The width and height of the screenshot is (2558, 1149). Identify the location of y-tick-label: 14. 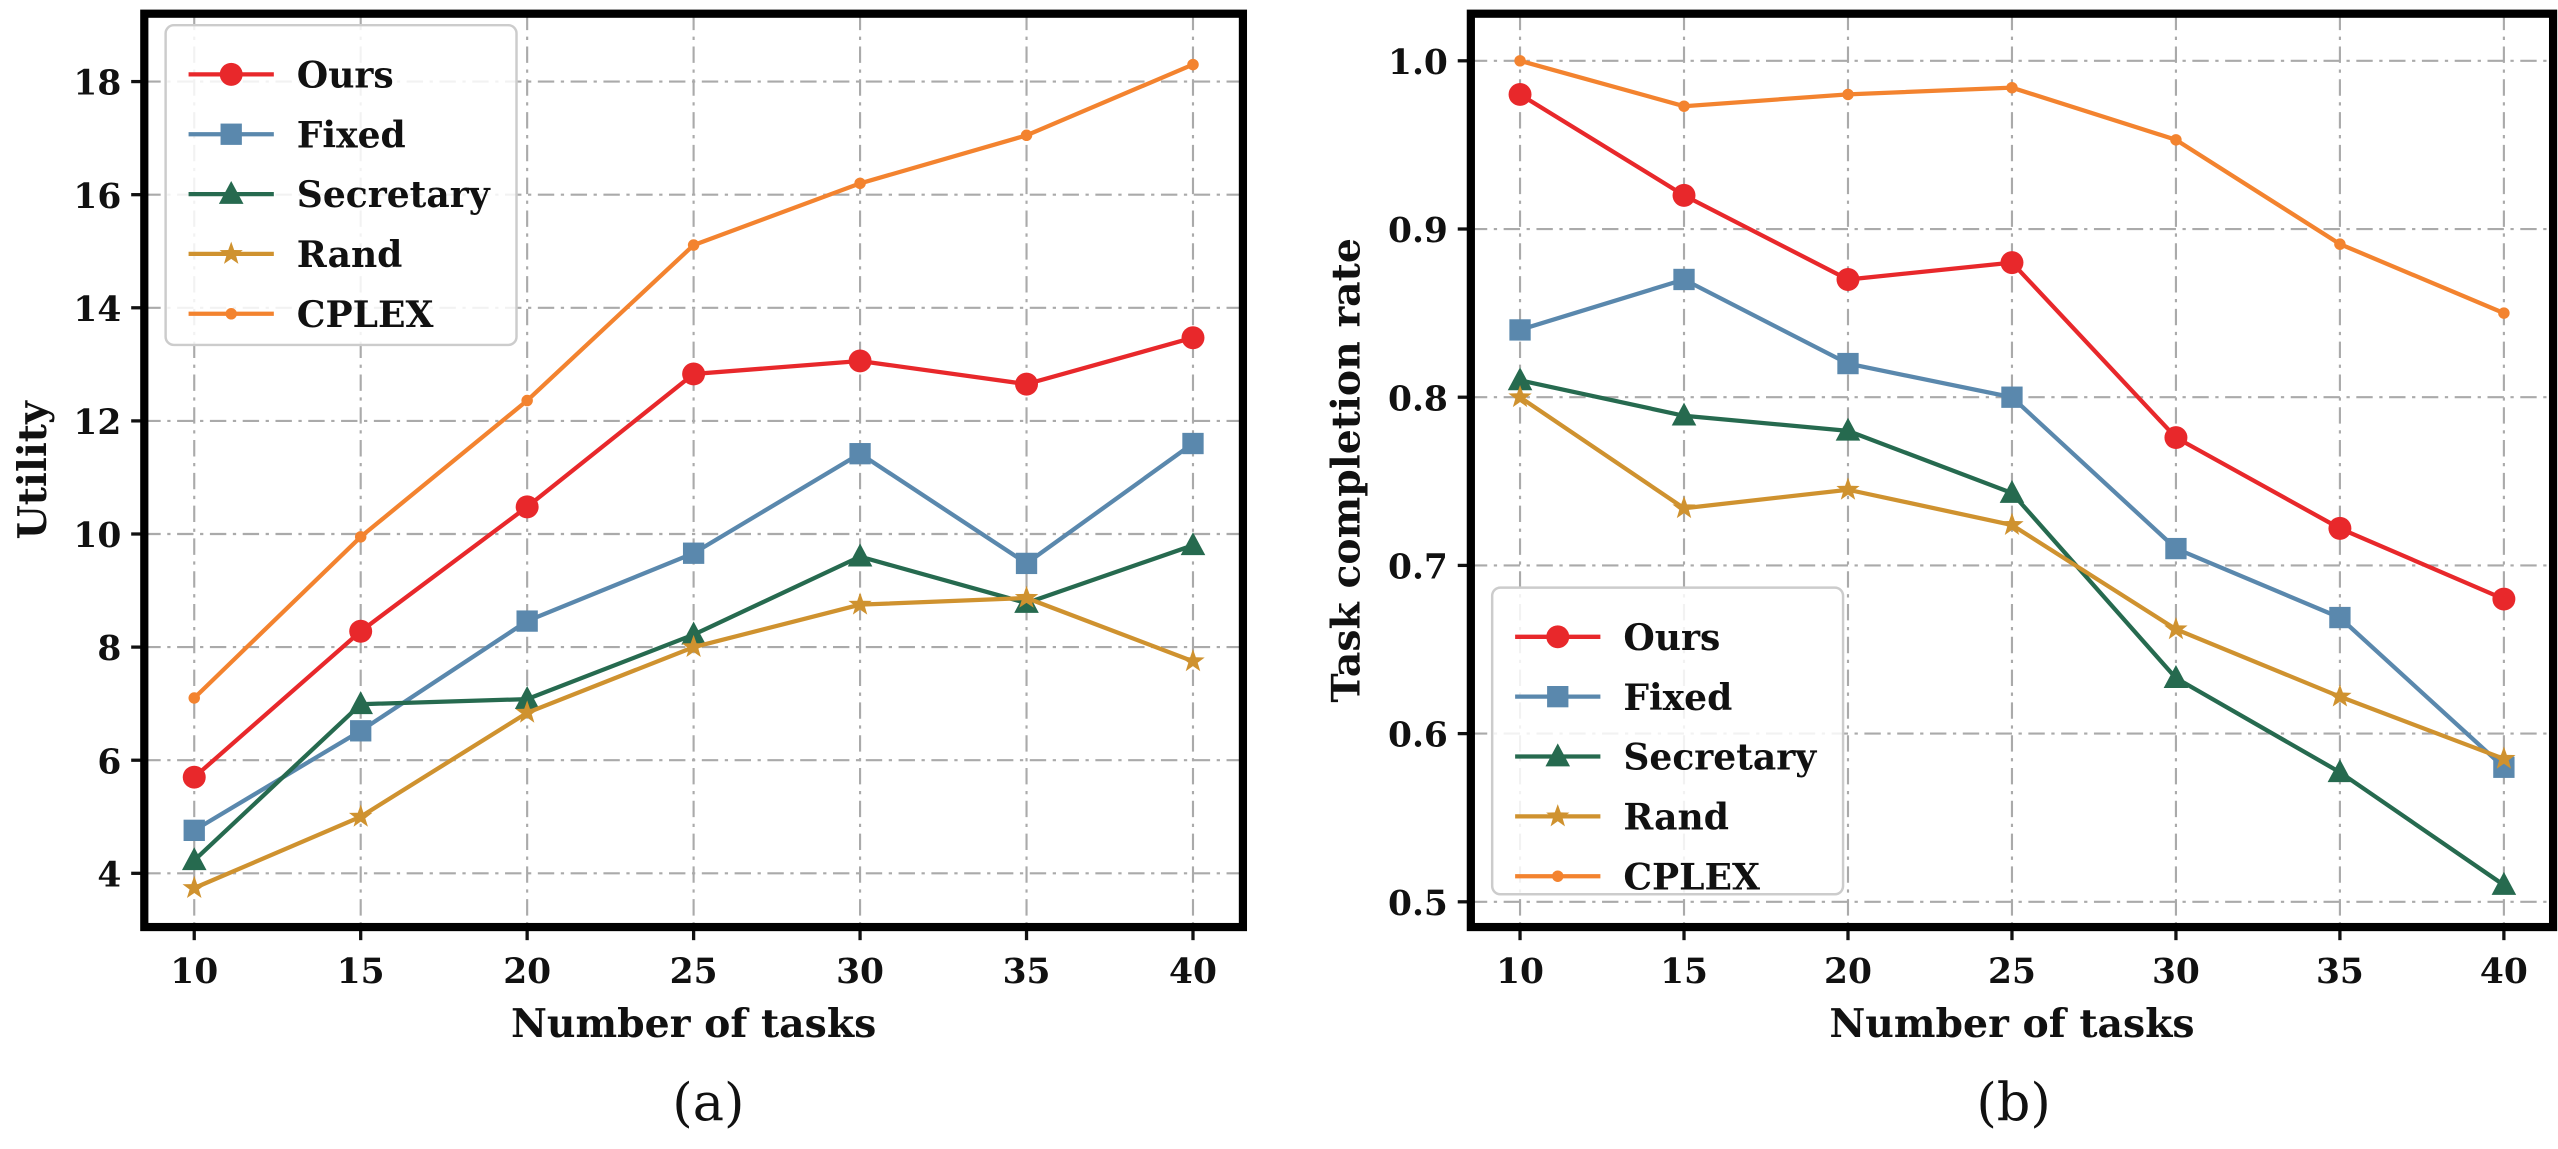
(97, 310).